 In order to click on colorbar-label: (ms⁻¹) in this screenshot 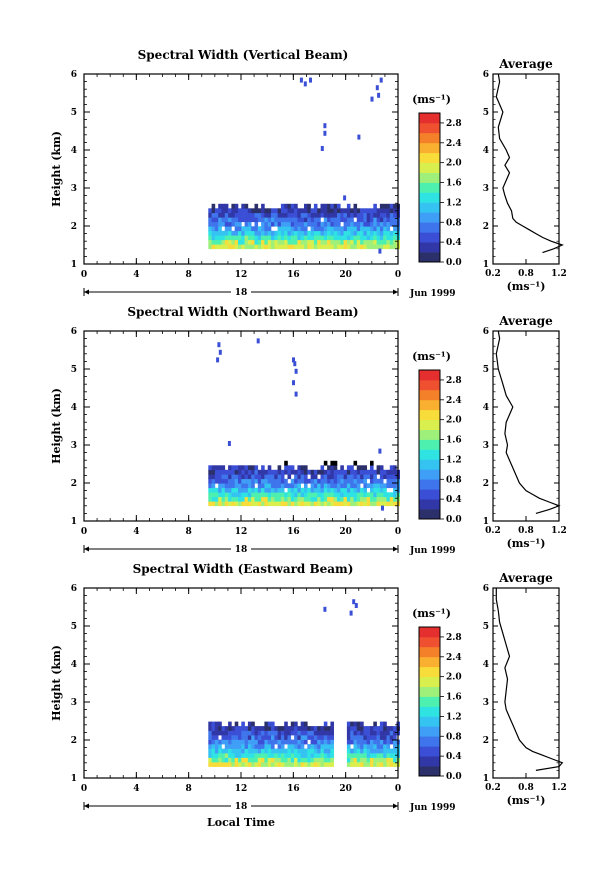, I will do `click(431, 99)`.